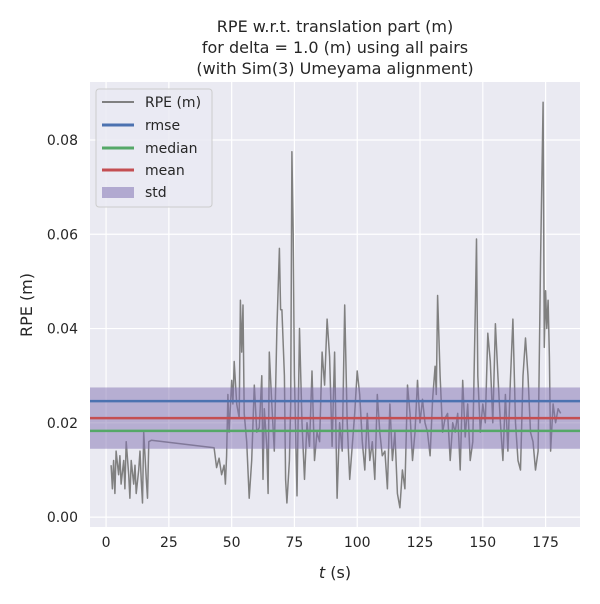 The height and width of the screenshot is (604, 600). What do you see at coordinates (169, 543) in the screenshot?
I see `x-tick-label: 25` at bounding box center [169, 543].